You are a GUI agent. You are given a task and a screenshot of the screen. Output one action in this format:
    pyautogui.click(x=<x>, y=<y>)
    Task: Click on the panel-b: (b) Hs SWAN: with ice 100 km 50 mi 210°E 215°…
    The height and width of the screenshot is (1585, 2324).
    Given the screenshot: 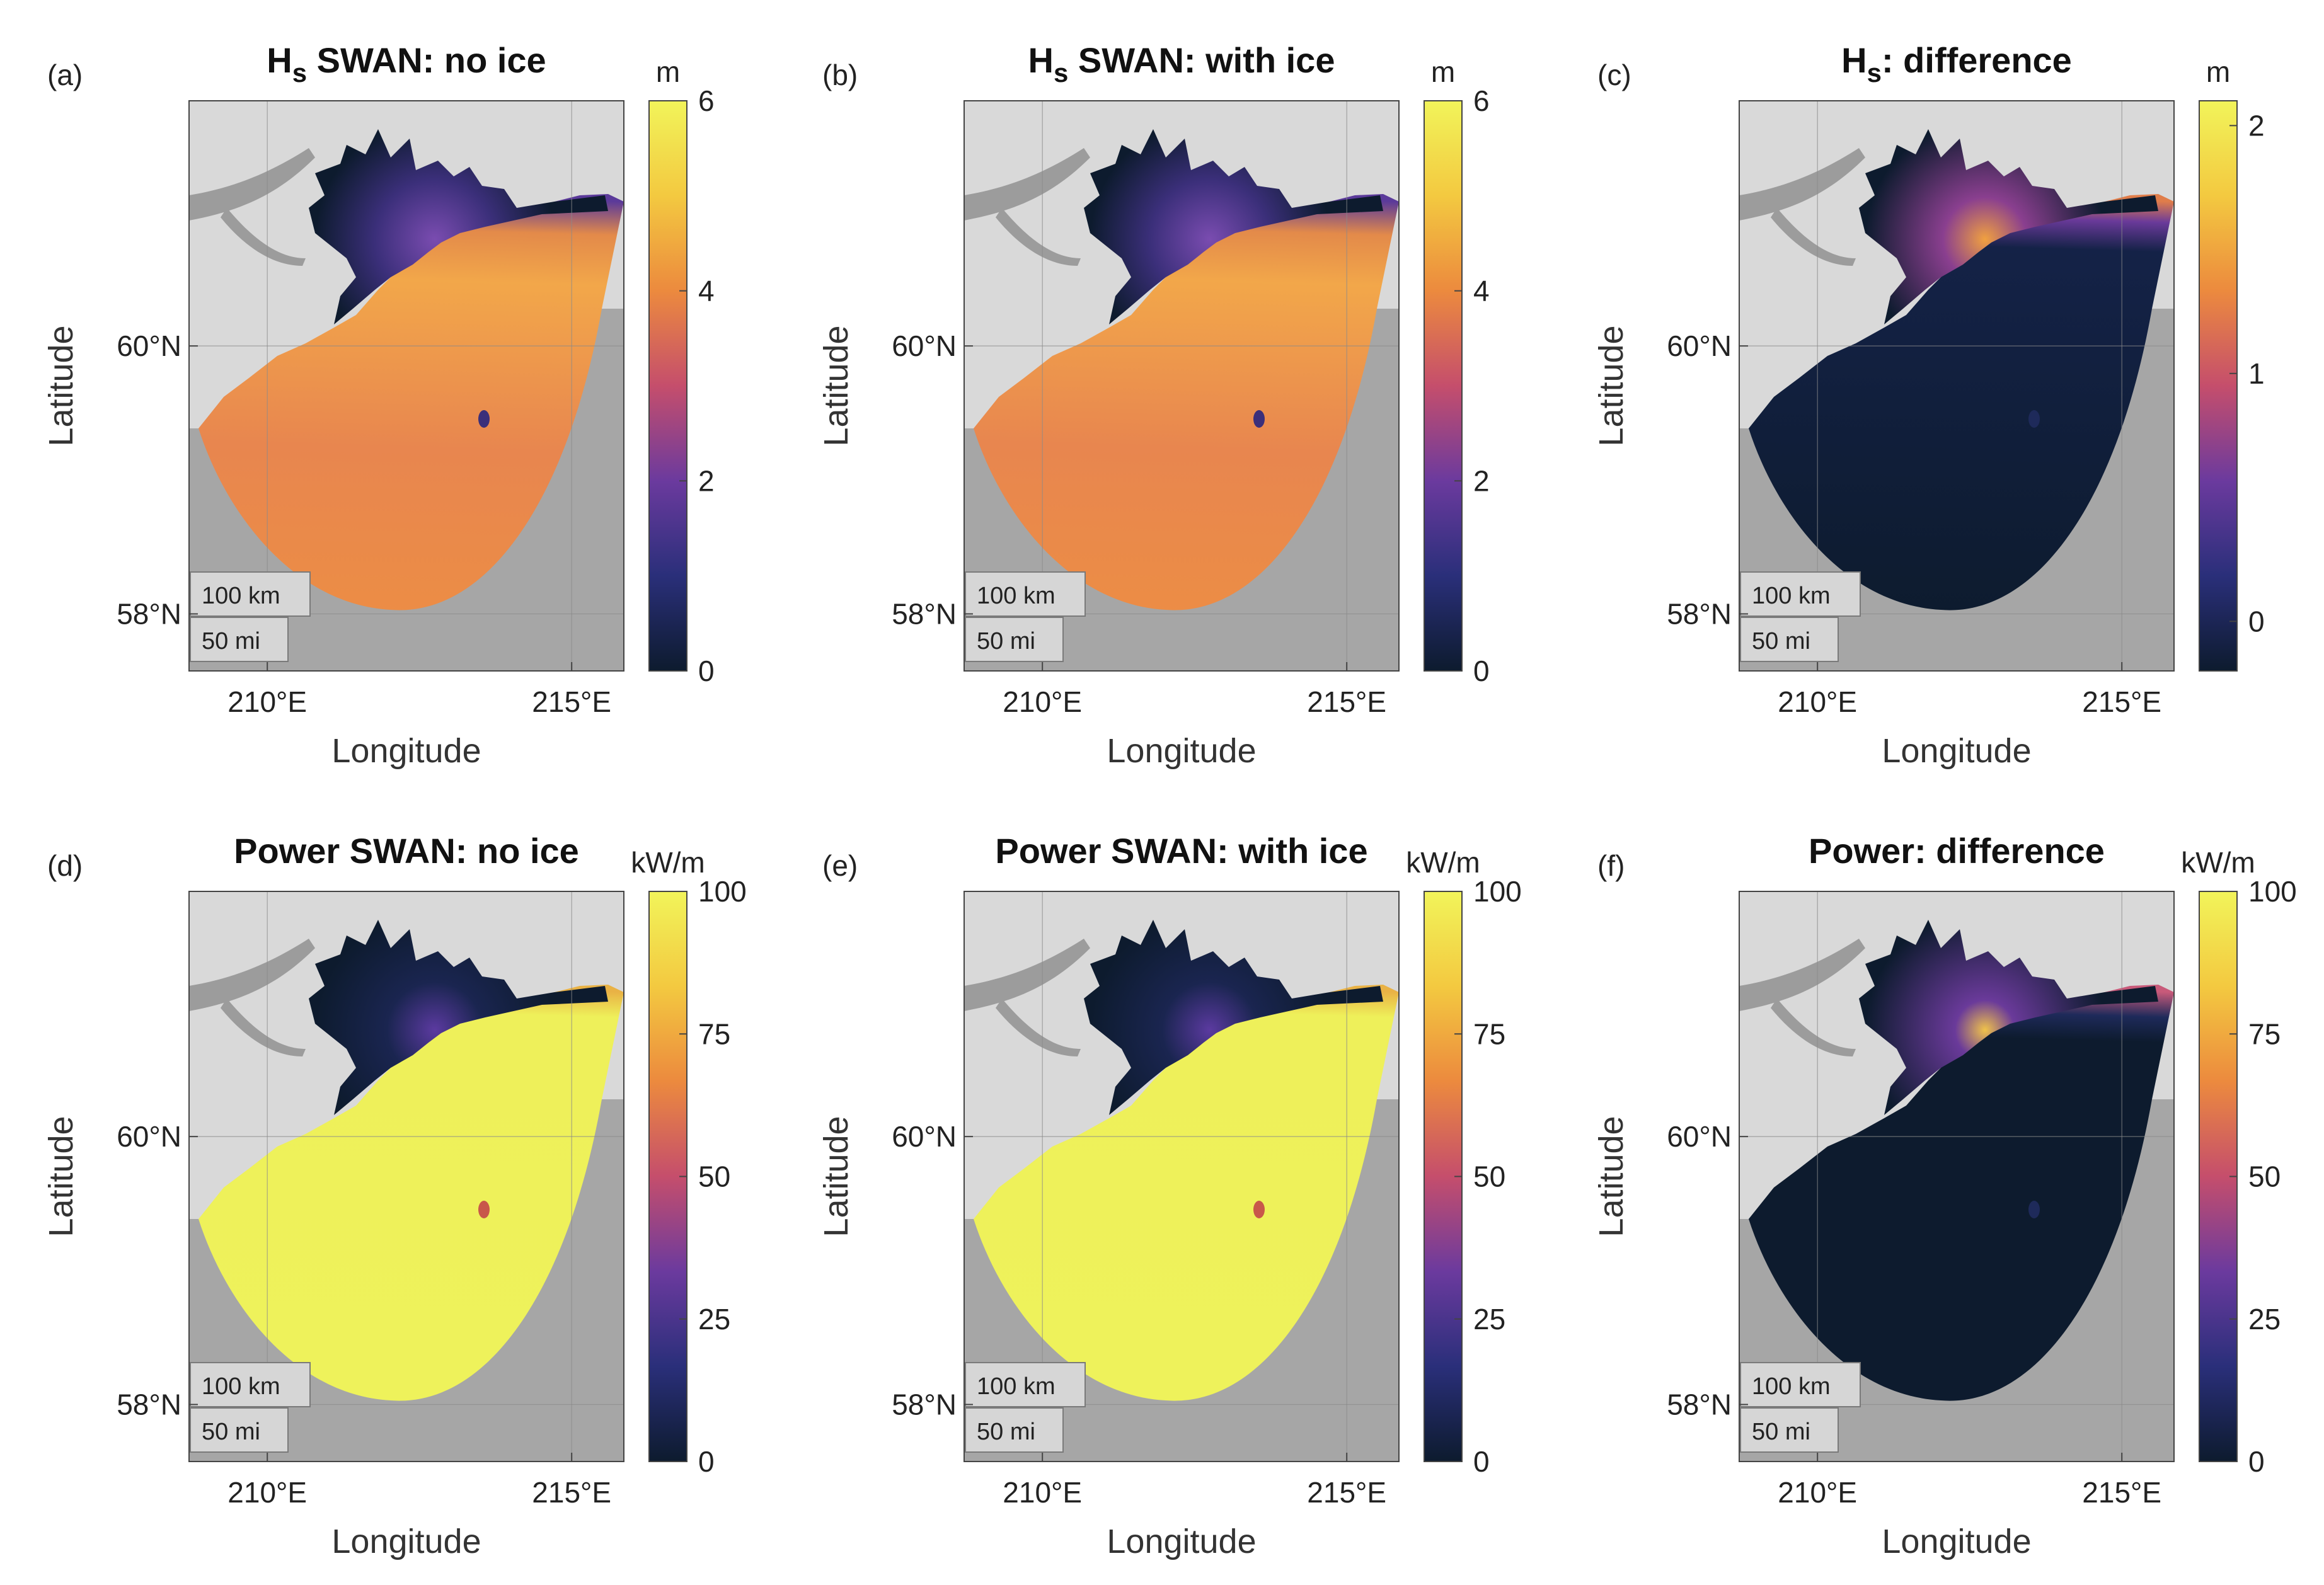 What is the action you would take?
    pyautogui.click(x=1153, y=405)
    